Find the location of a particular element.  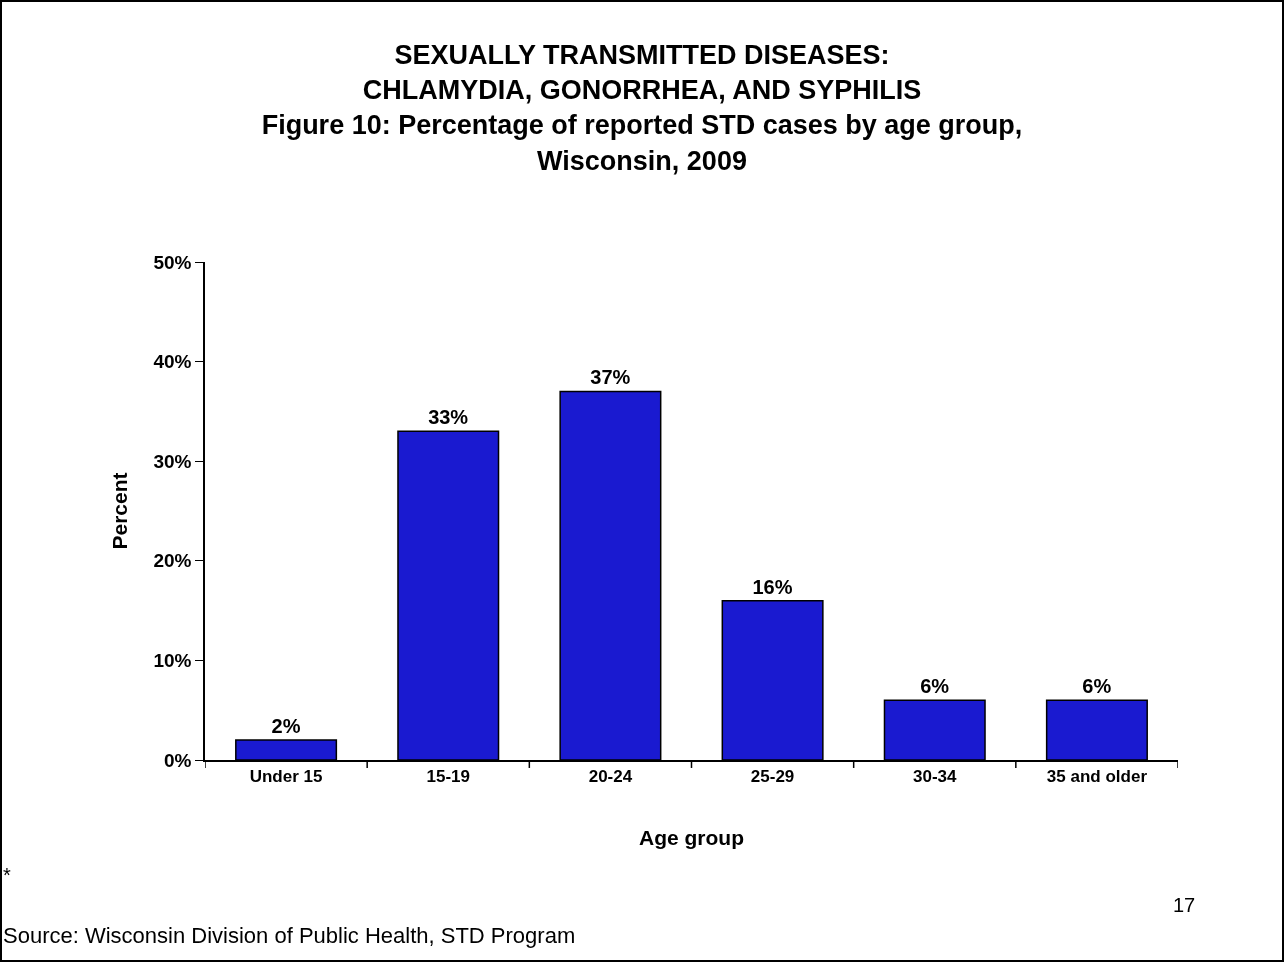

chart-subtitle: Figure 10: Percentage of reported STD cases by age group, Wisconsin, 2009 is located at coordinates (642, 143).